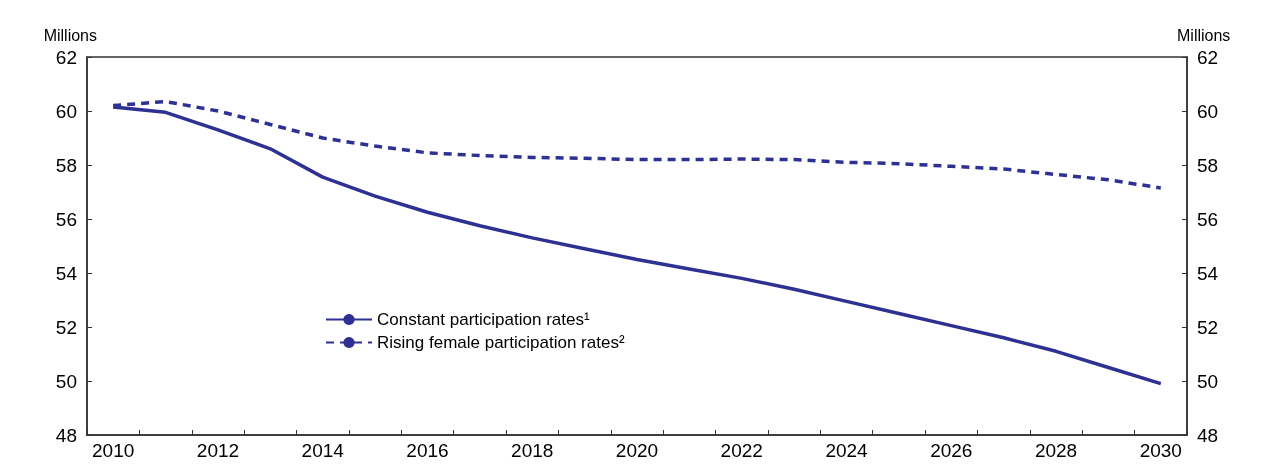  Describe the element at coordinates (113, 450) in the screenshot. I see `x-tick-label: 2010` at that location.